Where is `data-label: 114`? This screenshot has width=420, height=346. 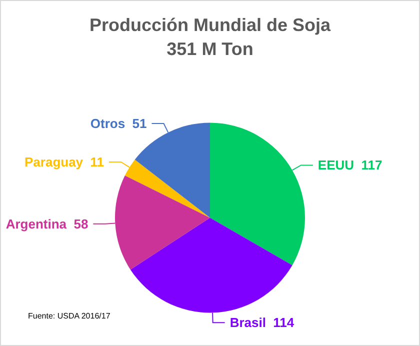
data-label: 114 is located at coordinates (284, 322).